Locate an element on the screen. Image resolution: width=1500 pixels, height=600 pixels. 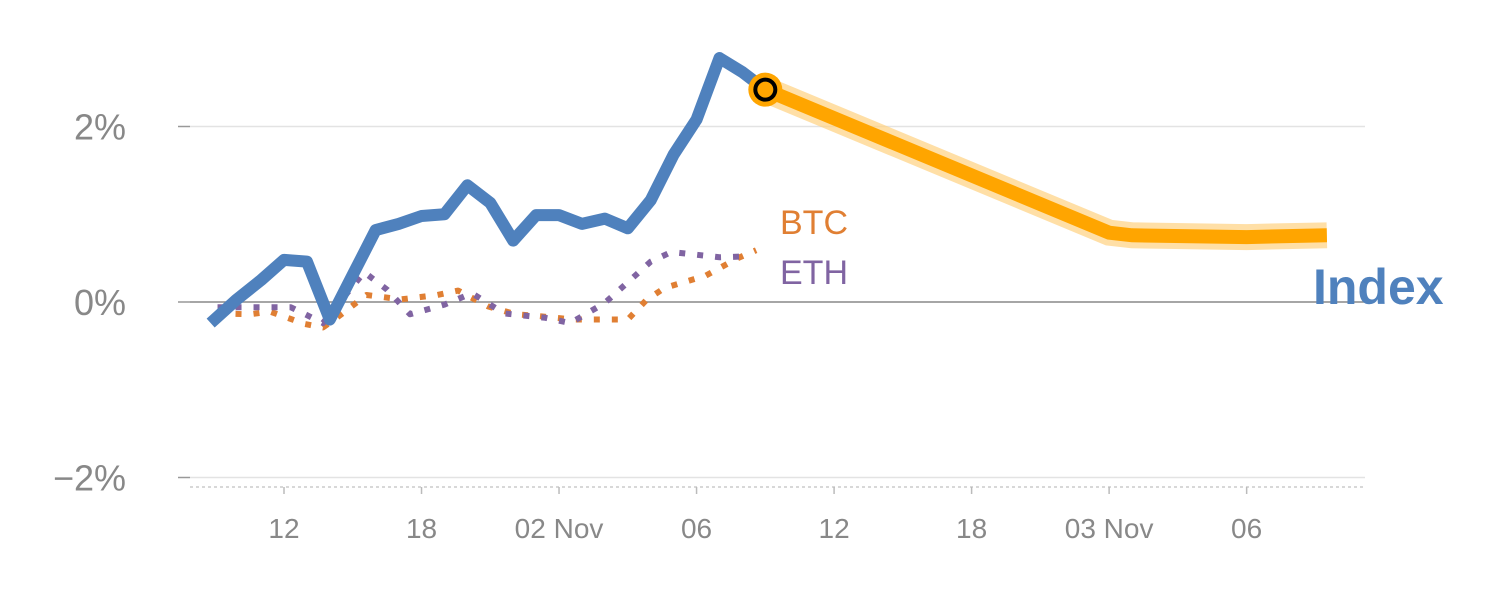
series-label-eth: ETH is located at coordinates (814, 273).